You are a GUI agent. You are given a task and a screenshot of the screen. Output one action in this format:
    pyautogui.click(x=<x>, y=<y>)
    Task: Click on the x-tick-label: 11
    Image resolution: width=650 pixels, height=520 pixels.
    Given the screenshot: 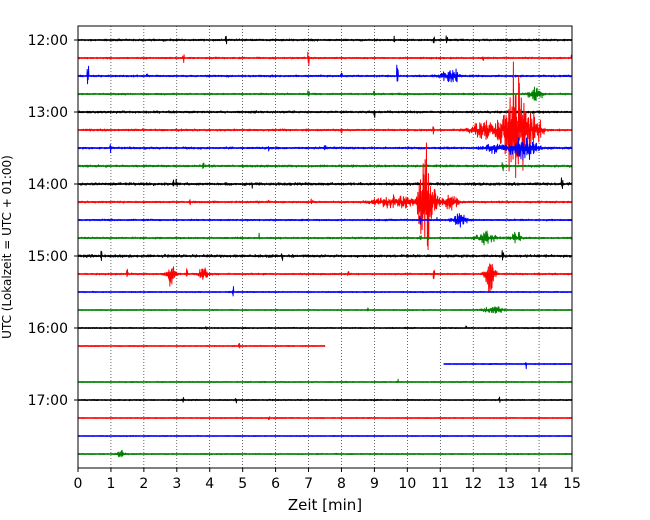 What is the action you would take?
    pyautogui.click(x=440, y=484)
    